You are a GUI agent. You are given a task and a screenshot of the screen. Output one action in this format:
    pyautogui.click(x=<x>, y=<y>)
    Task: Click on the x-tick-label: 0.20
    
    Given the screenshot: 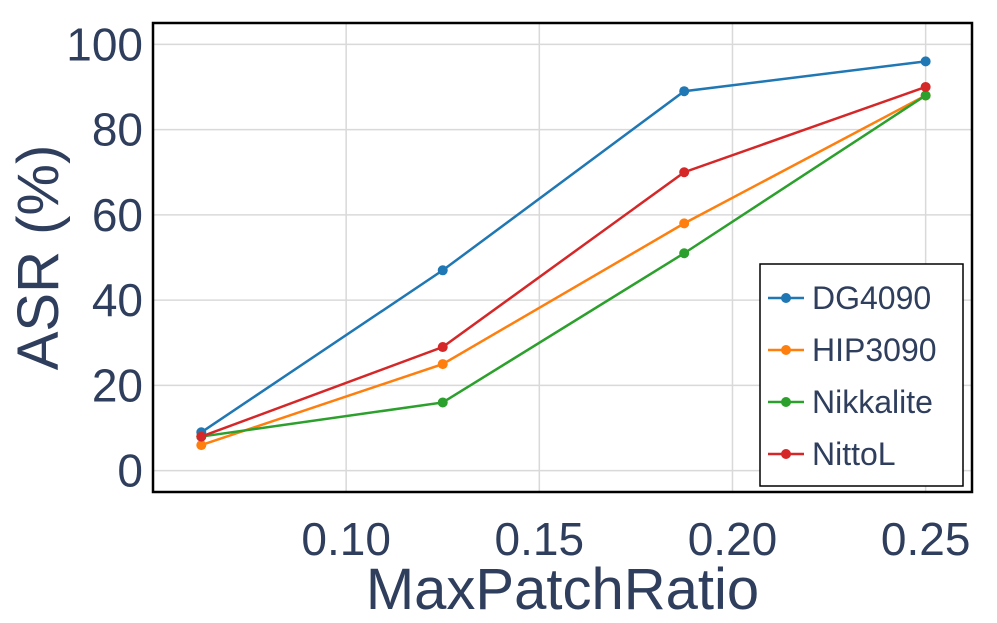 What is the action you would take?
    pyautogui.click(x=733, y=539)
    